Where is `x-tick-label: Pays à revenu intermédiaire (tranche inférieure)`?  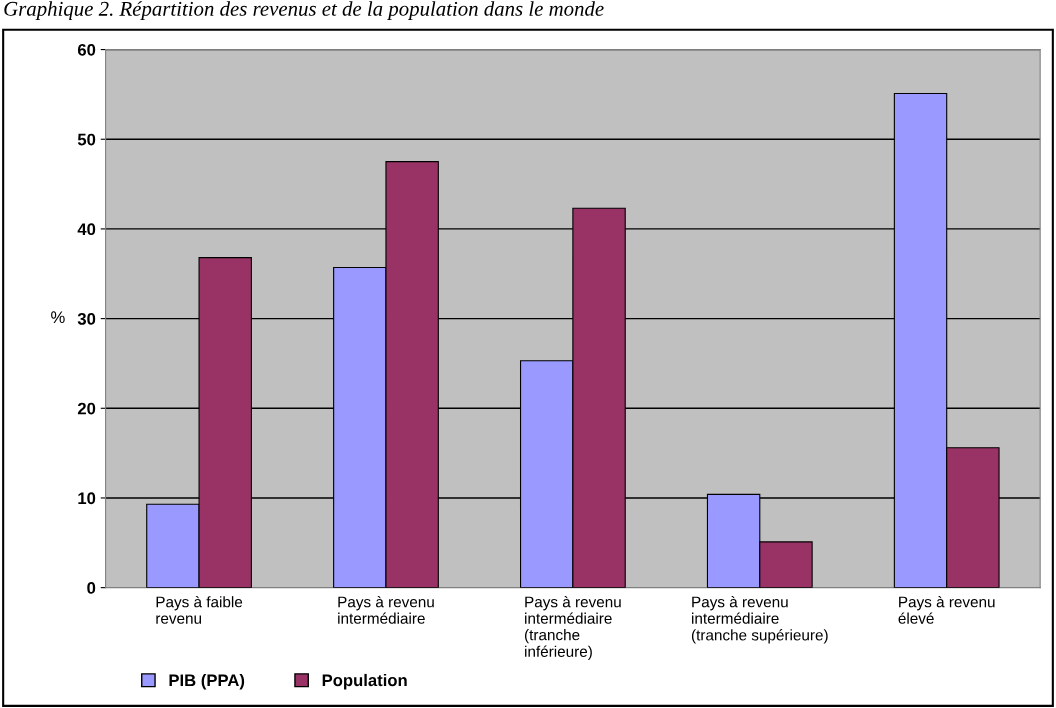 x-tick-label: Pays à revenu intermédiaire (tranche inférieure) is located at coordinates (573, 627).